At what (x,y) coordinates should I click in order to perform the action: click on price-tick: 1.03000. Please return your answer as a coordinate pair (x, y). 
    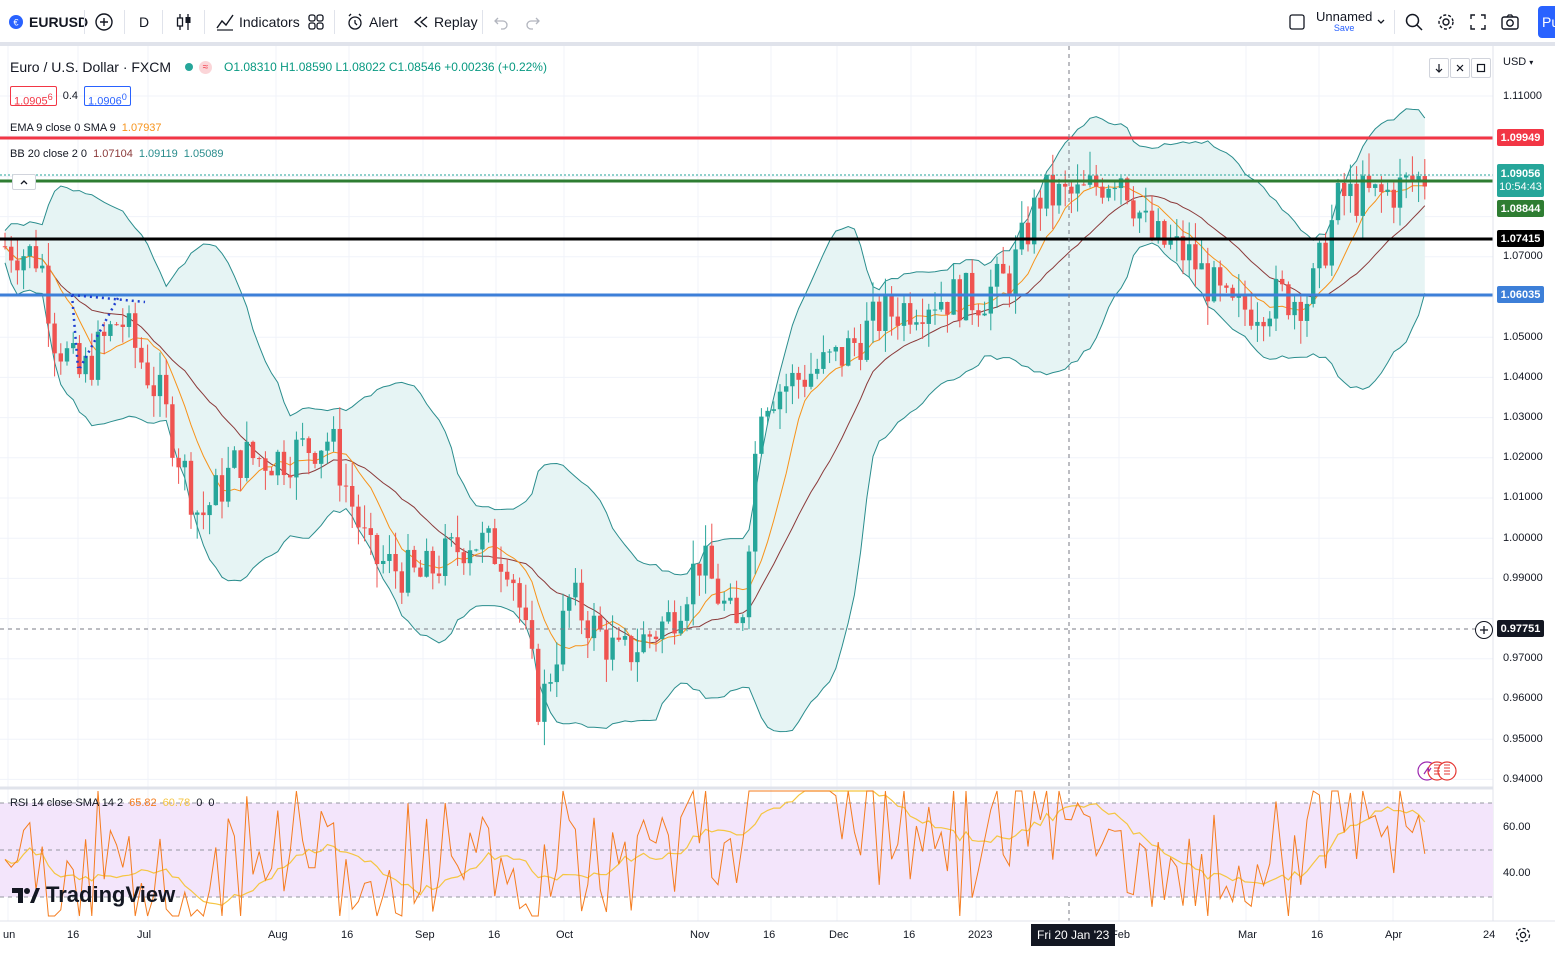
    Looking at the image, I should click on (1523, 417).